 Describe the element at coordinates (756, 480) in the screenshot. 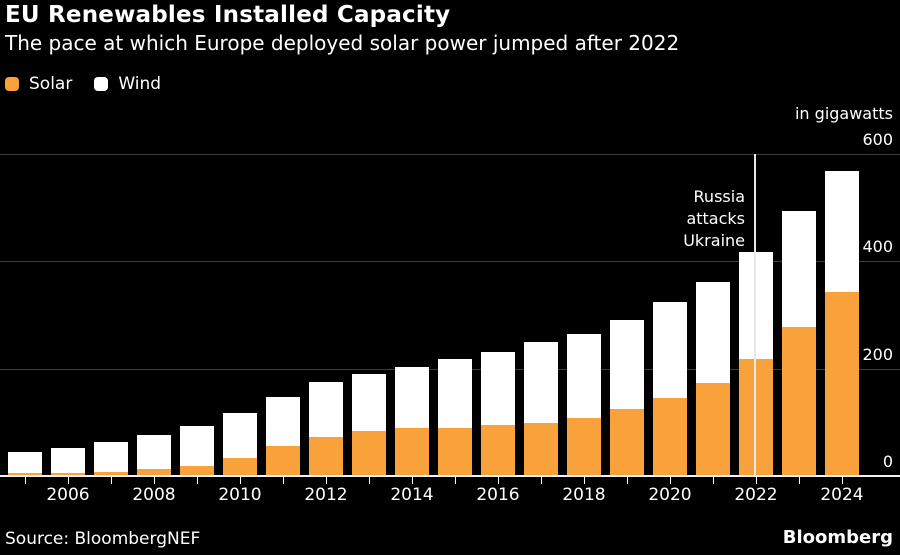

I see `x-tick-2022` at that location.